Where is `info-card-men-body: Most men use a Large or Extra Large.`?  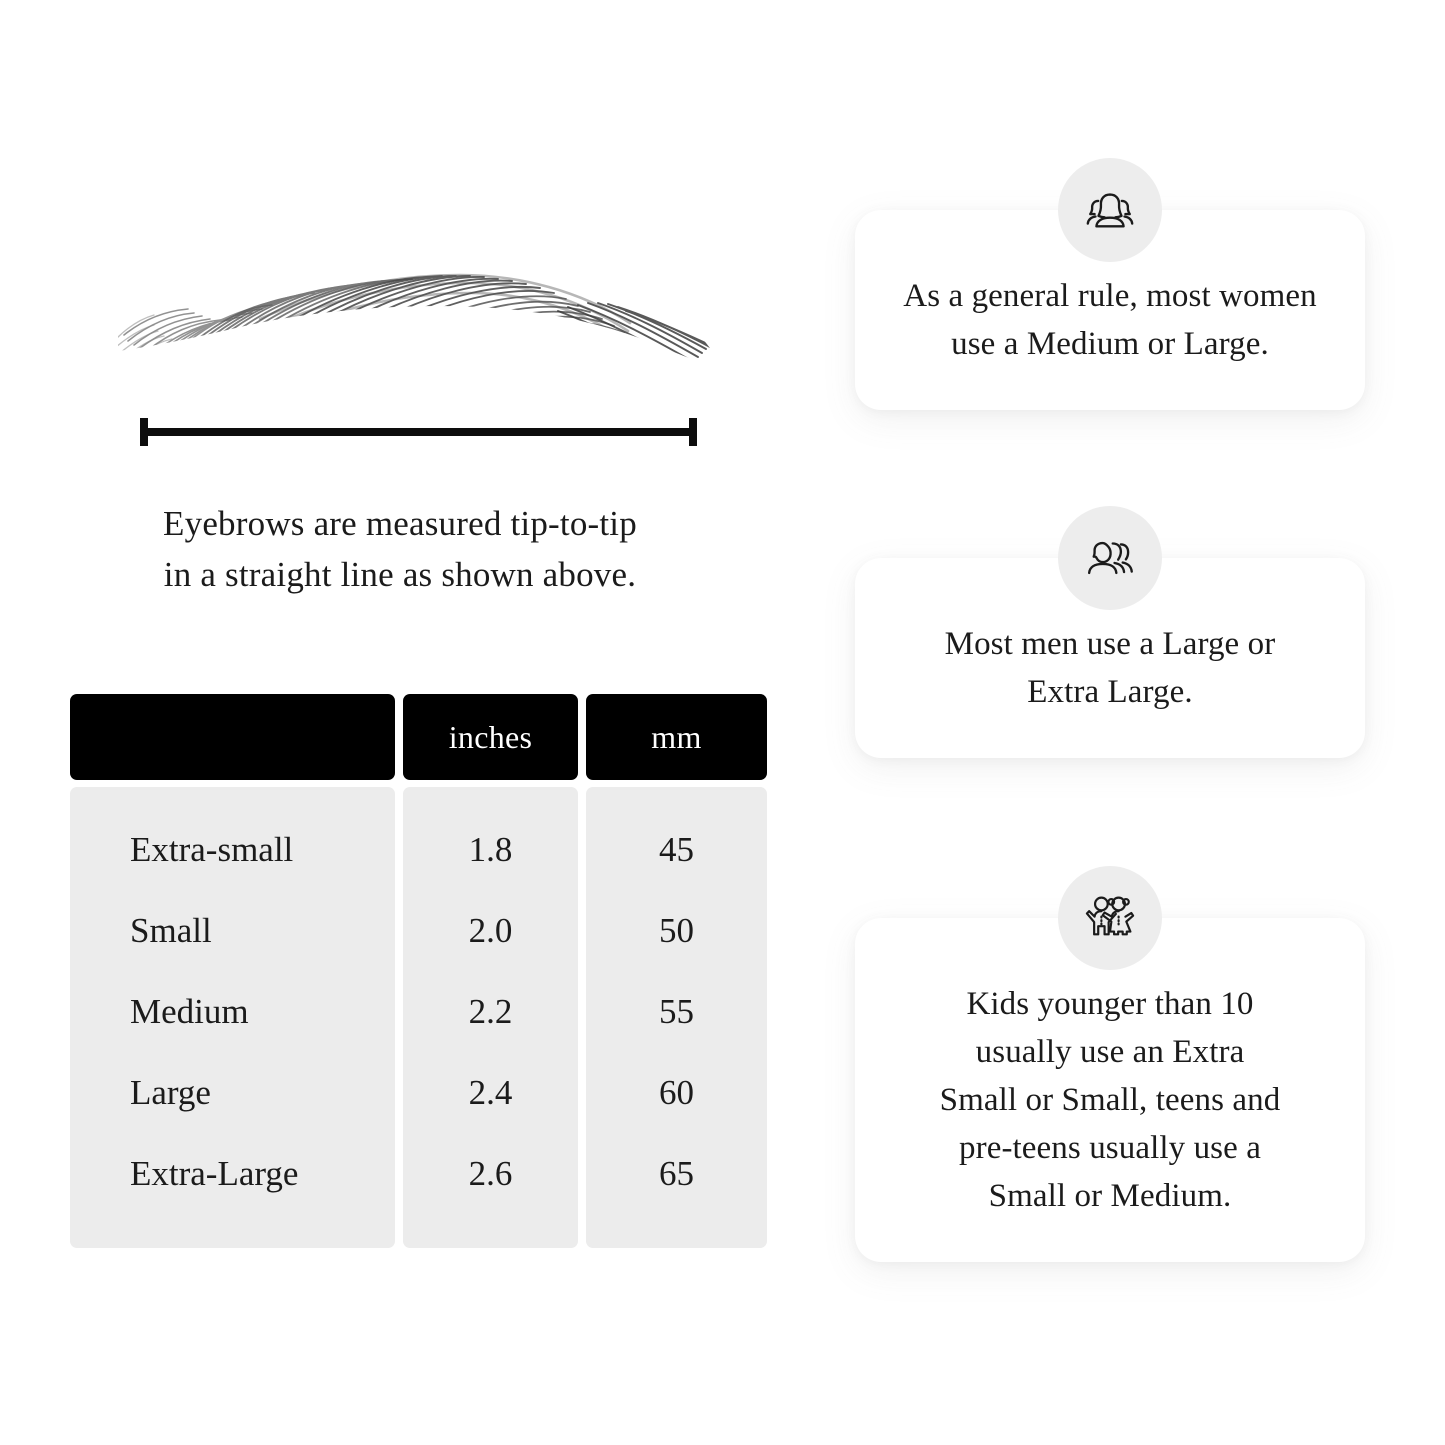
info-card-men-body: Most men use a Large or Extra Large. is located at coordinates (1110, 658).